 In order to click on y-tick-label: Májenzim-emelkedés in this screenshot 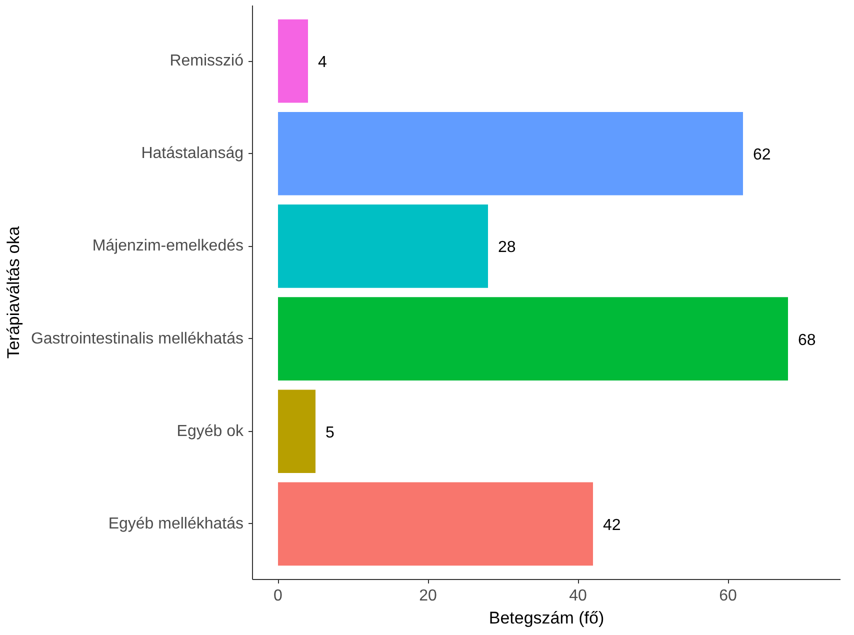, I will do `click(168, 246)`.